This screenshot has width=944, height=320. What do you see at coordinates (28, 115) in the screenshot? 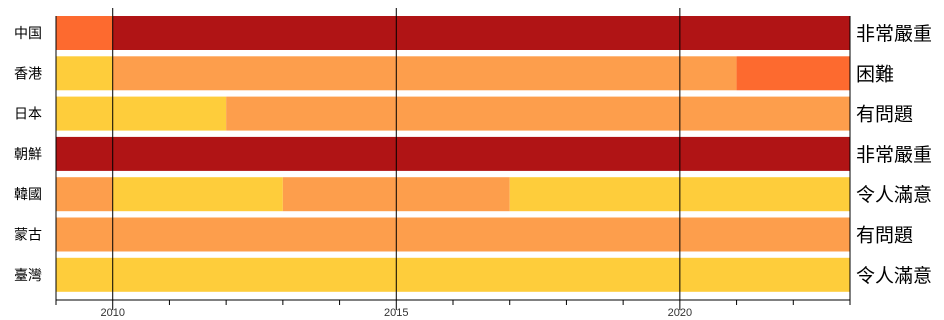
I see `row-label-2: 日本` at bounding box center [28, 115].